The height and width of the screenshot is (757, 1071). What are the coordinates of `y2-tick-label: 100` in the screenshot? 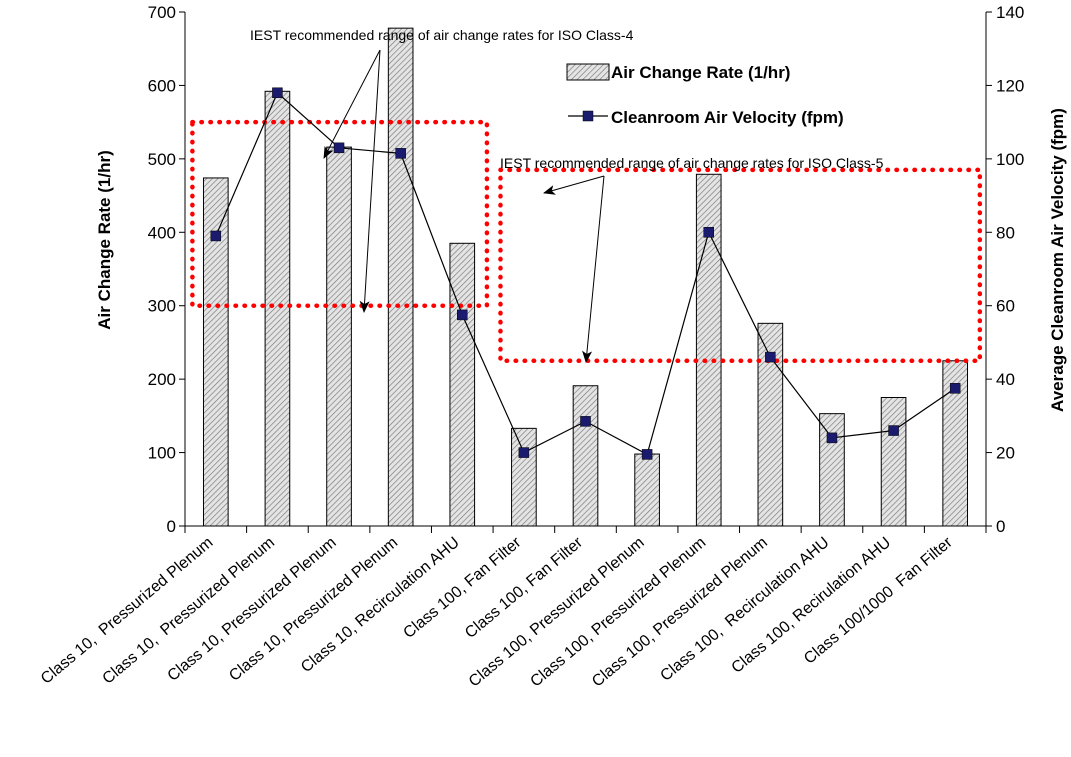 It's located at (1010, 159).